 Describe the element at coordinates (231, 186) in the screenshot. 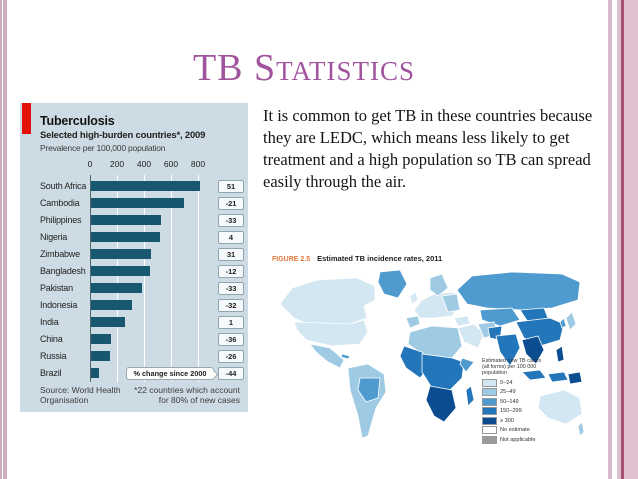

I see `pct-change-value-south-africa: 51` at that location.